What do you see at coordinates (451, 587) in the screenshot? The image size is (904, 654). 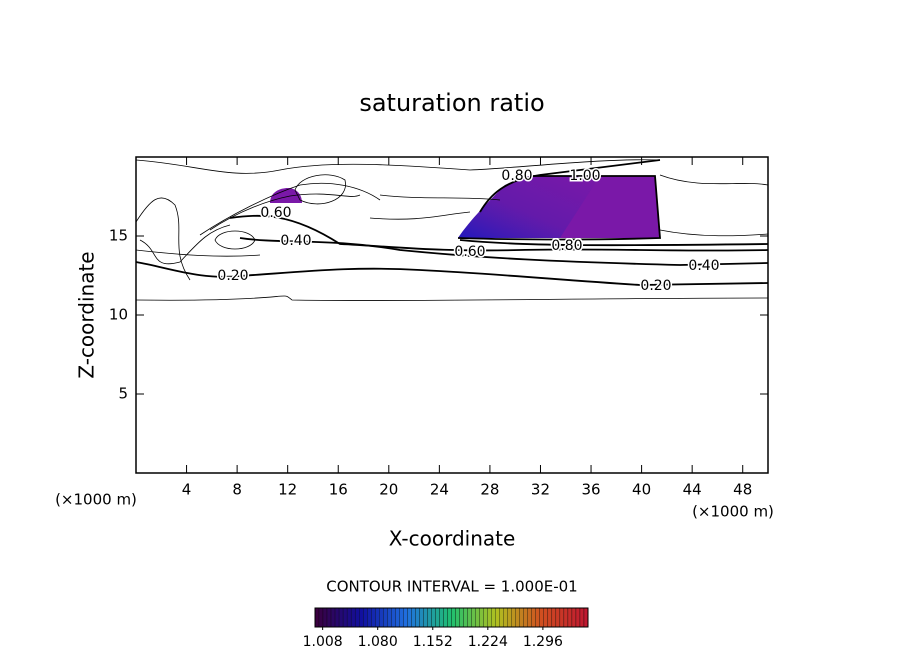 I see `contour-interval: CONTOUR INTERVAL = 1.000E-01` at bounding box center [451, 587].